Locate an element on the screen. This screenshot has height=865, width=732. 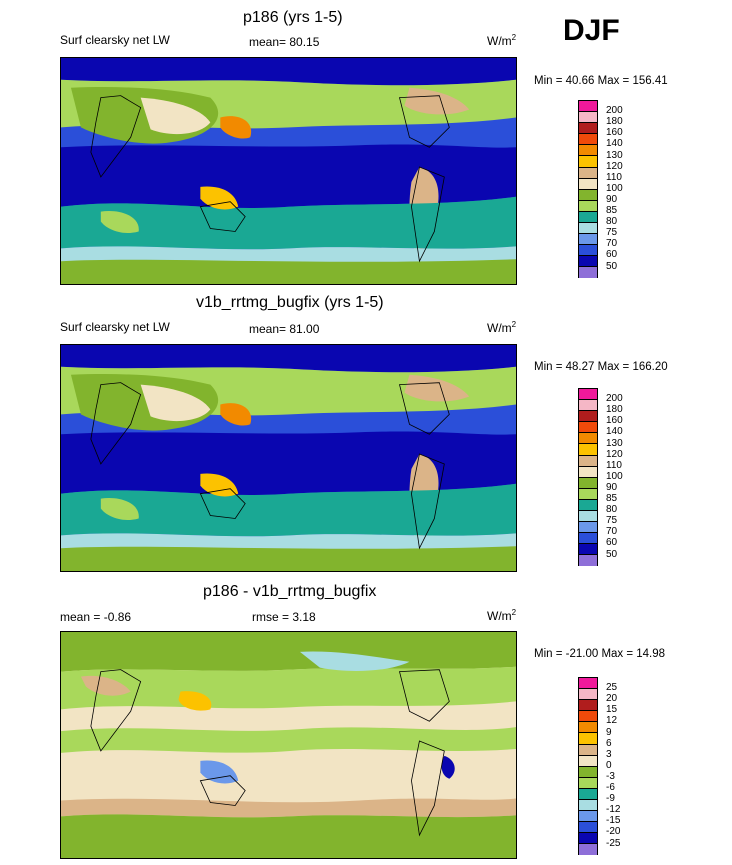
panel-2-units: W/m2 is located at coordinates (501, 327).